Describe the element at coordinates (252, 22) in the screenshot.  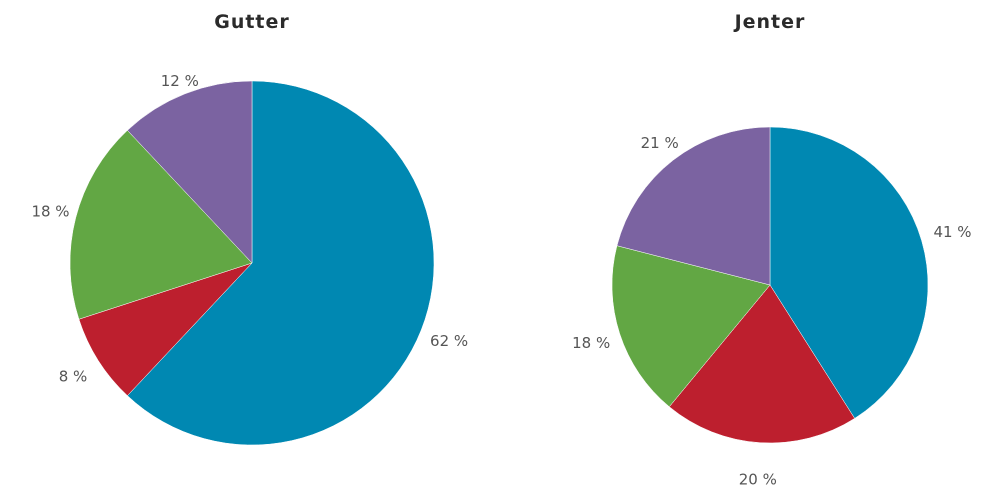
I see `chart-title-gutter: Gutter` at that location.